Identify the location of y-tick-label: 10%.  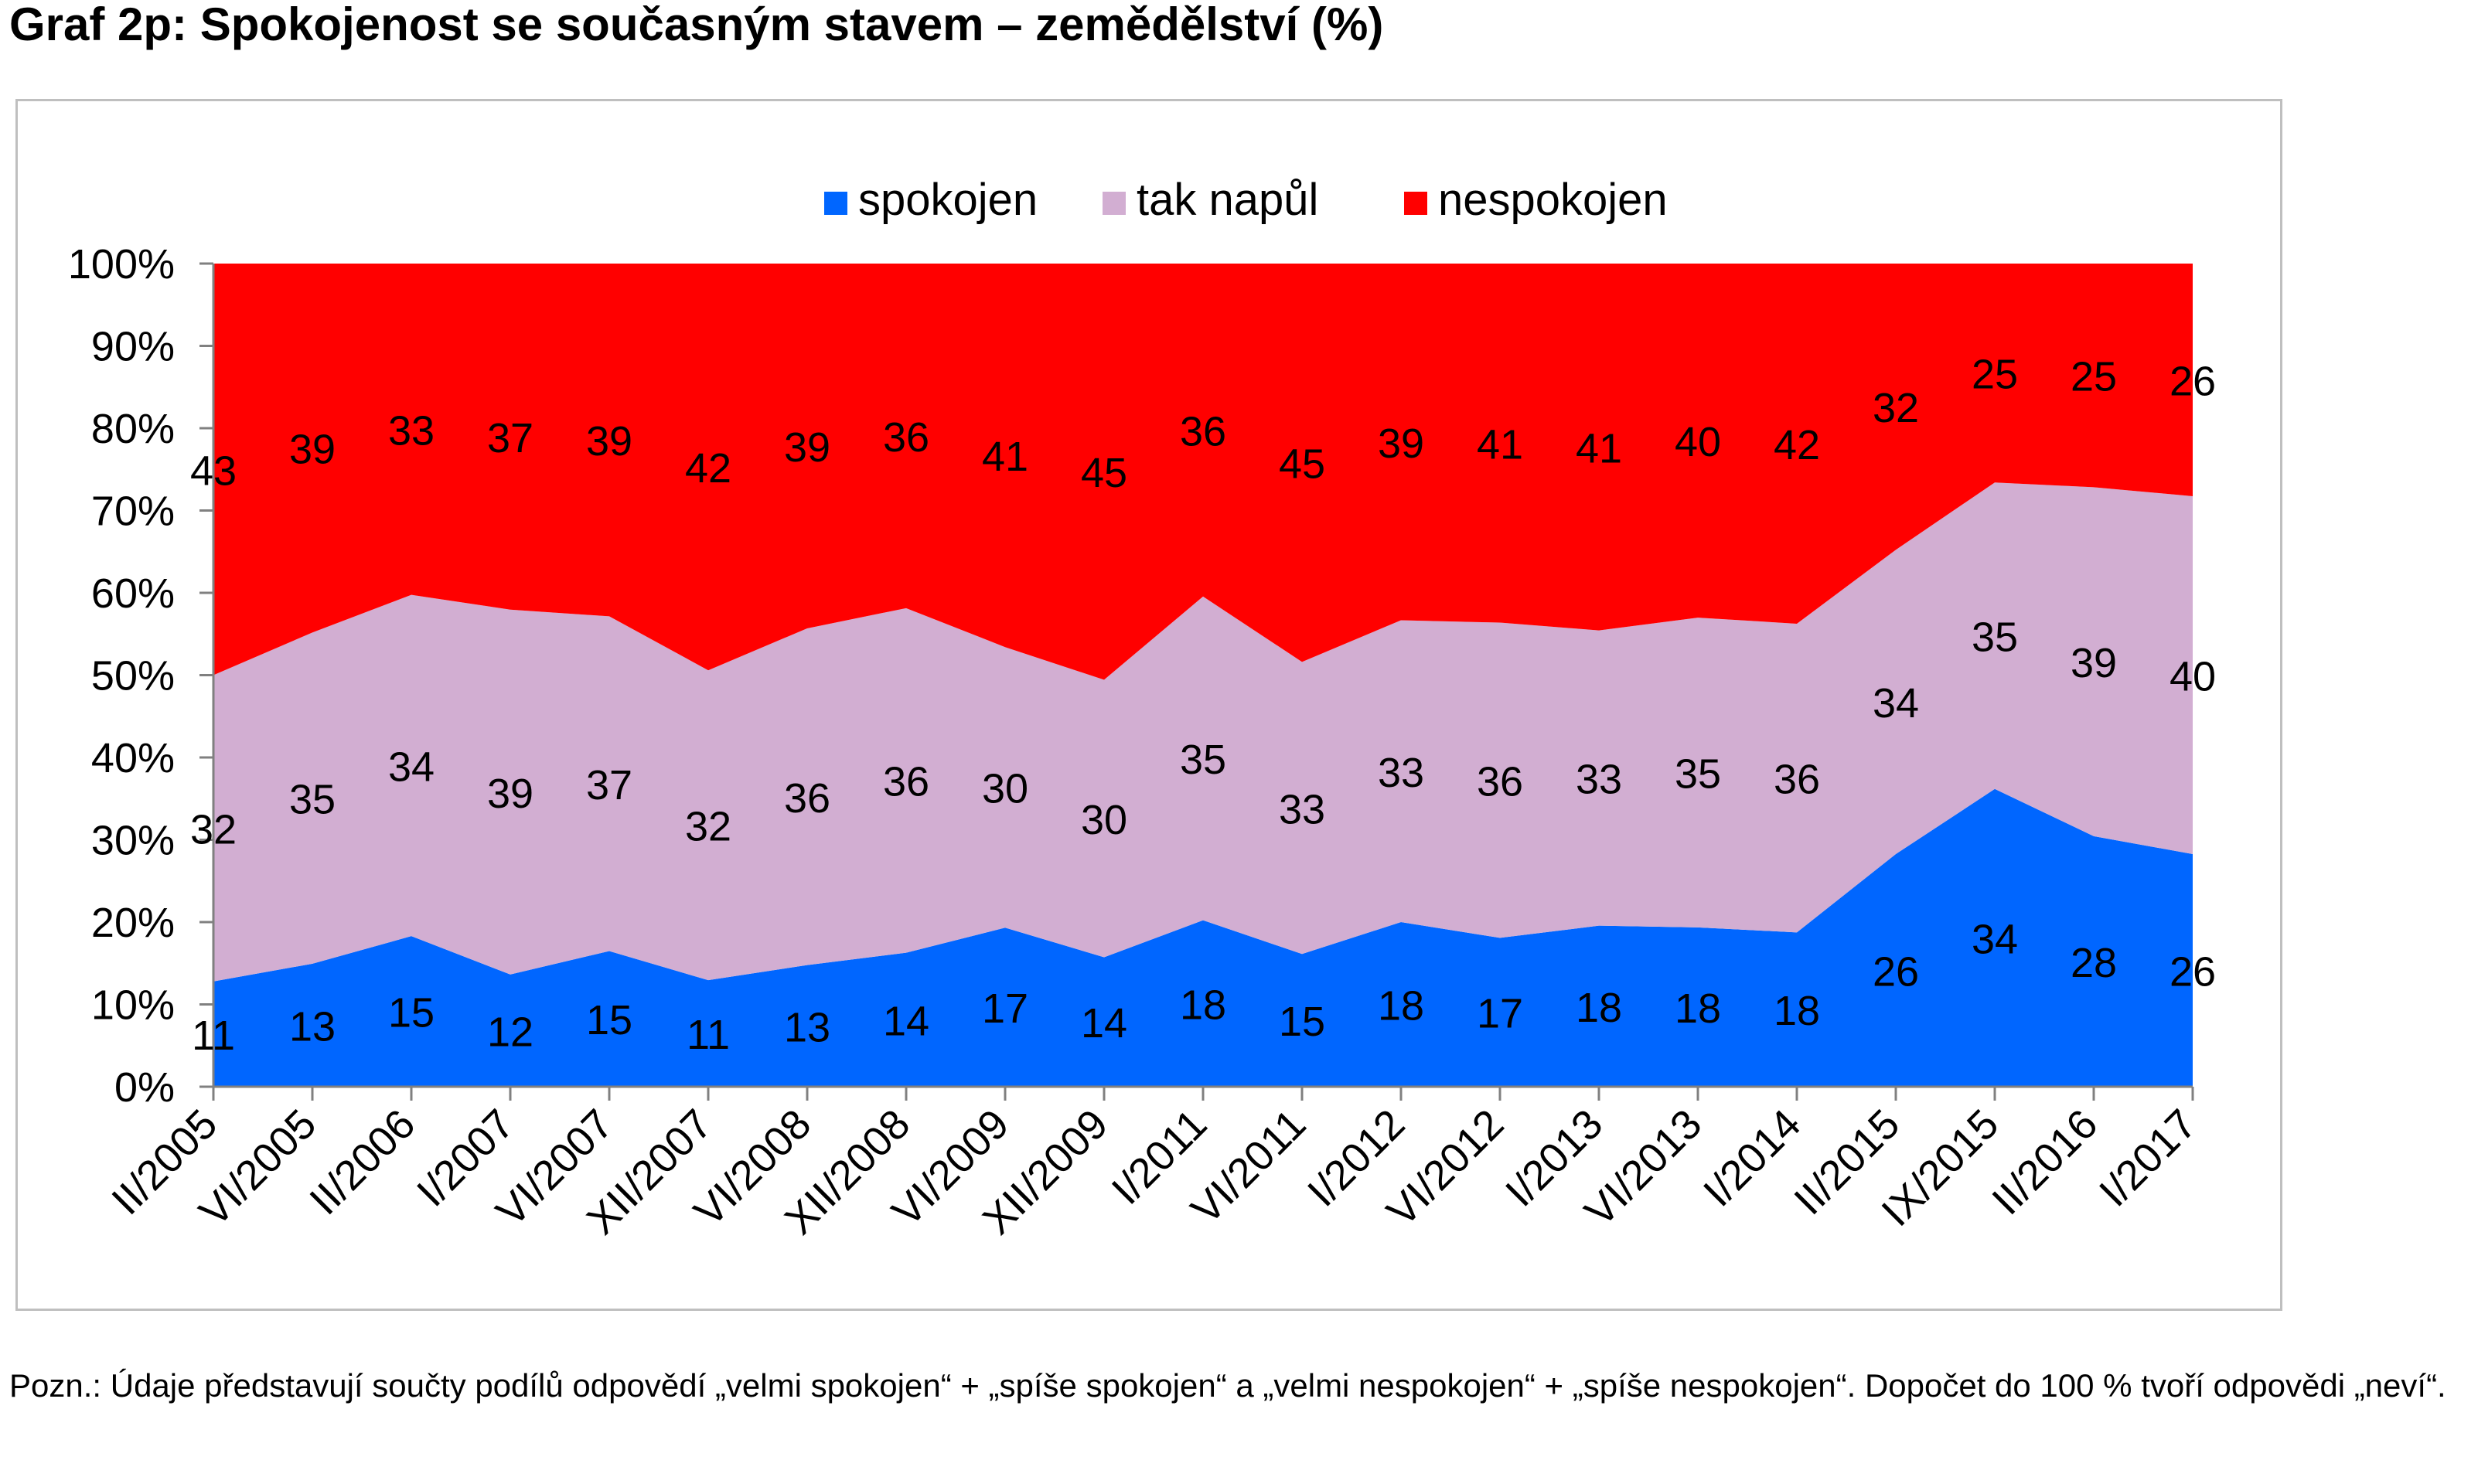
(133, 1005).